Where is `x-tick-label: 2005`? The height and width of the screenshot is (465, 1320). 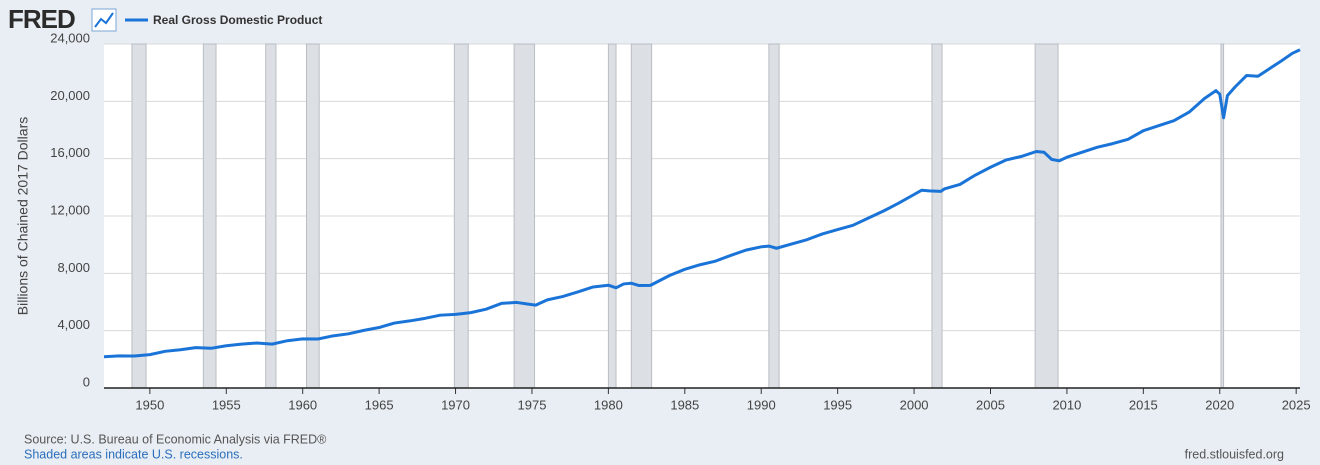 x-tick-label: 2005 is located at coordinates (990, 404).